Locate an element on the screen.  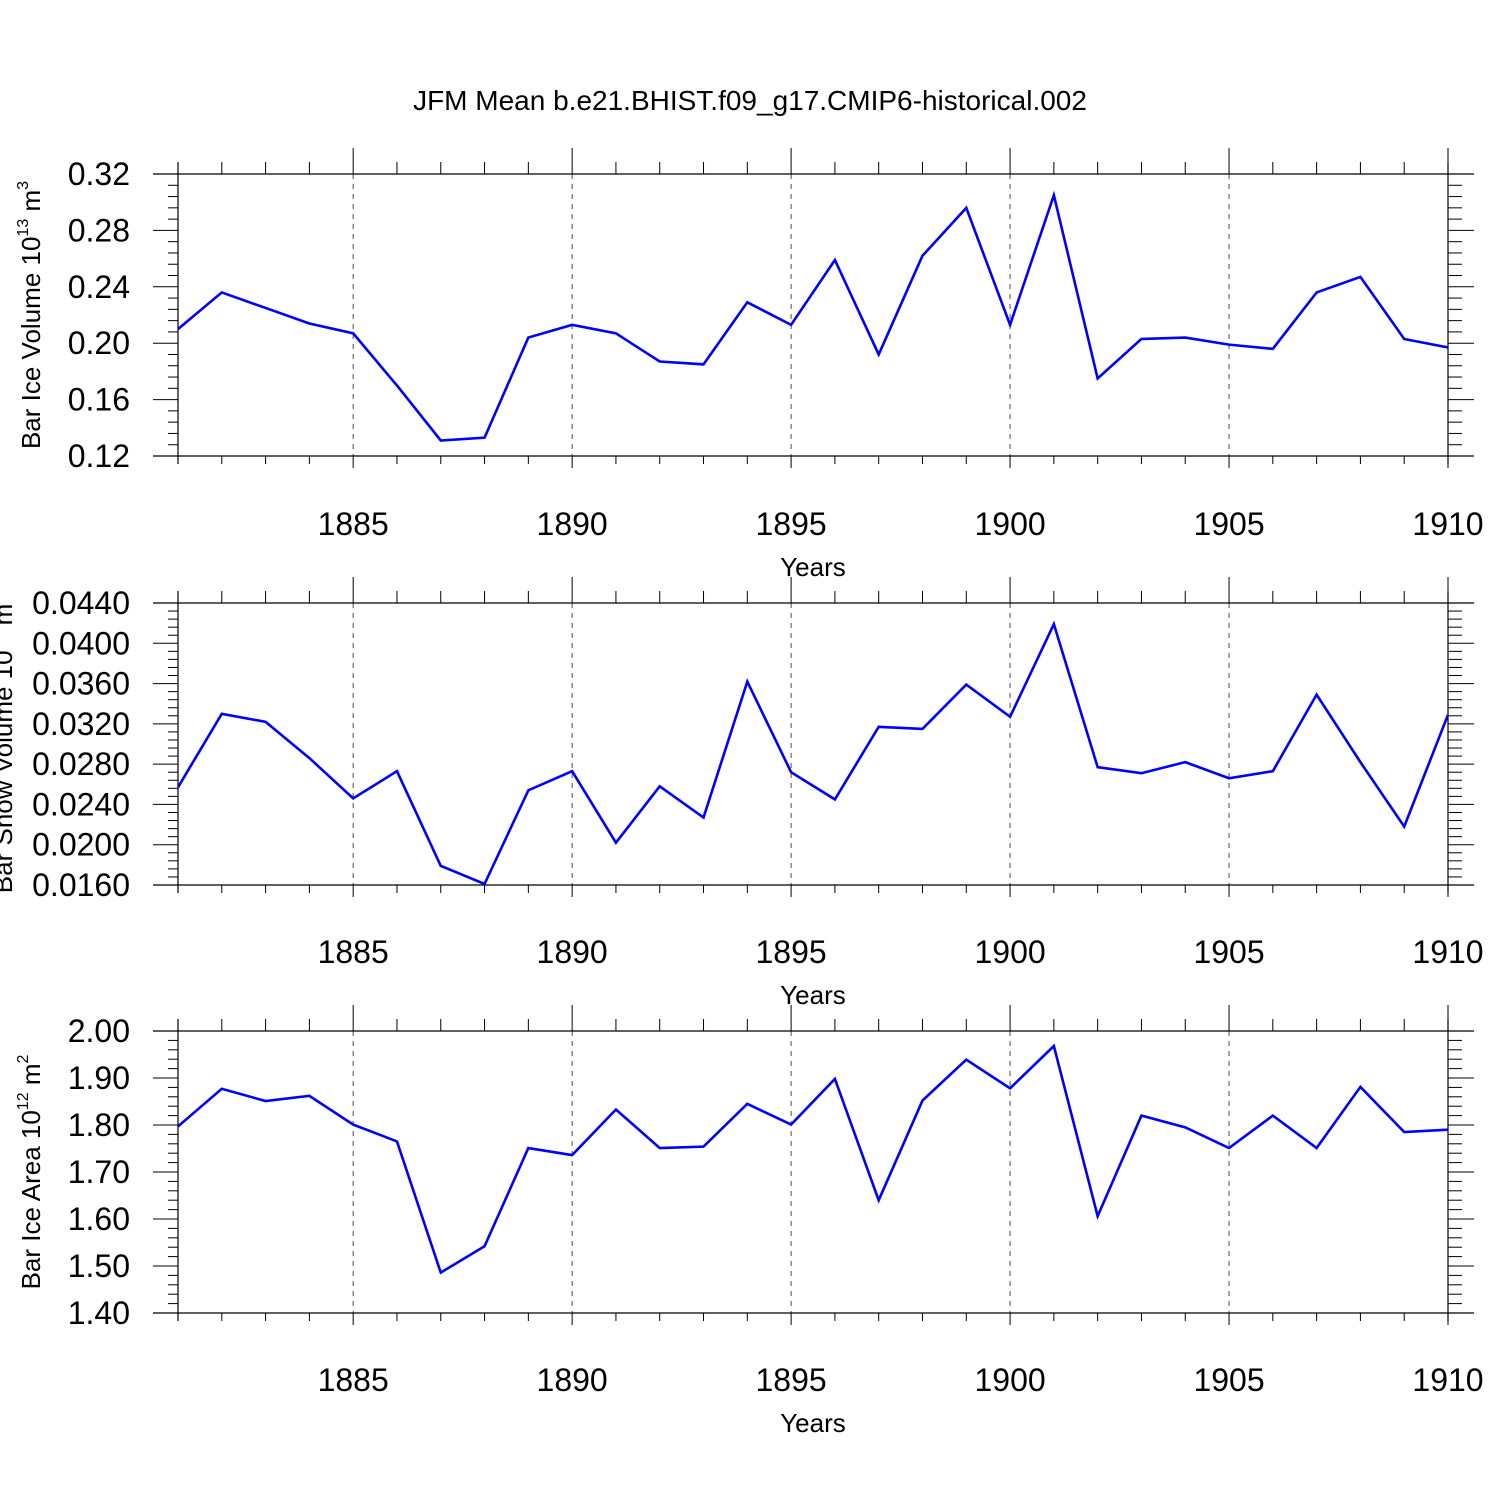
ytick-label: 1.90 is located at coordinates (99, 1078).